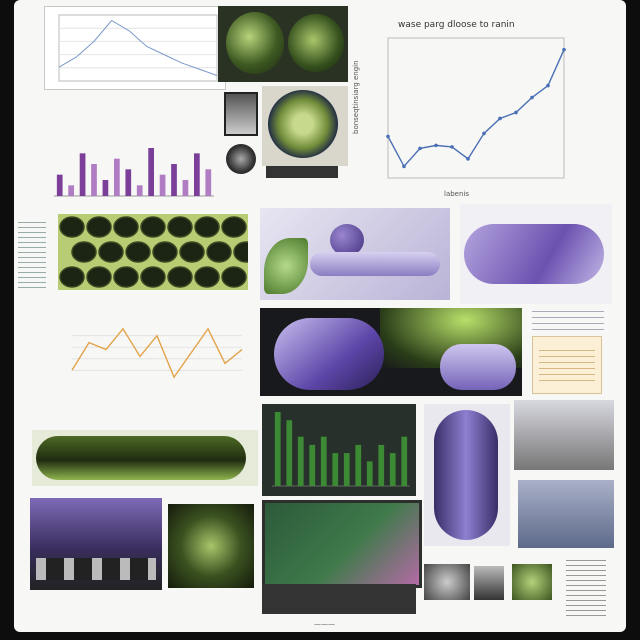  I want to click on note-card, so click(567, 365).